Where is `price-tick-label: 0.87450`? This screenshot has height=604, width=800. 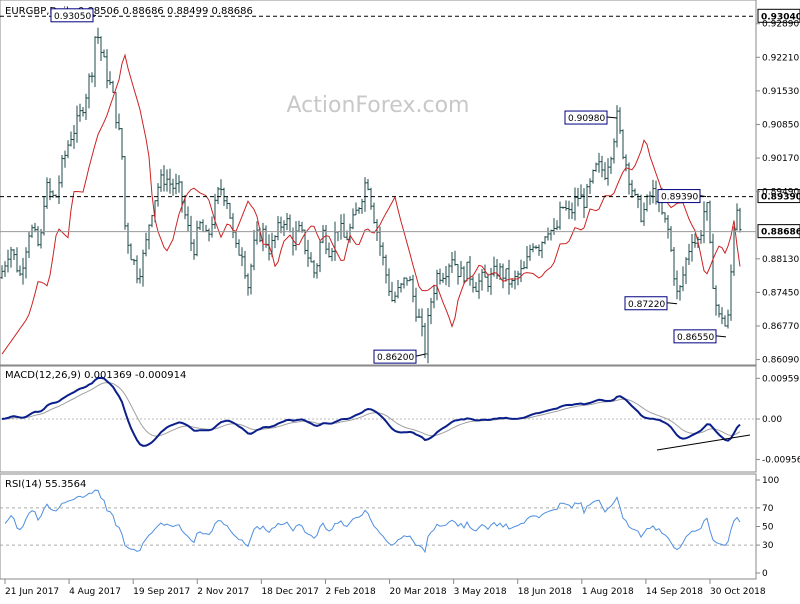 price-tick-label: 0.87450 is located at coordinates (780, 293).